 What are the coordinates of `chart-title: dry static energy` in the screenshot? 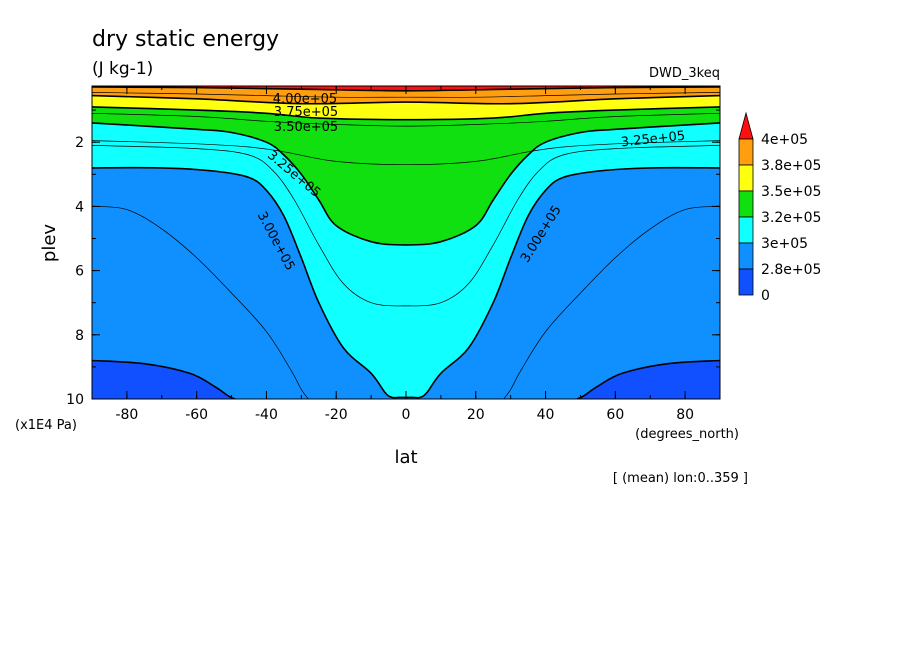 It's located at (185, 39).